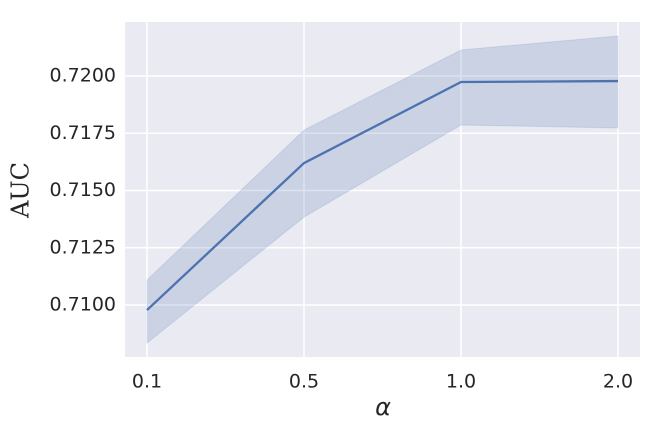 The height and width of the screenshot is (436, 664). I want to click on y-tick-label: 0.7150, so click(83, 190).